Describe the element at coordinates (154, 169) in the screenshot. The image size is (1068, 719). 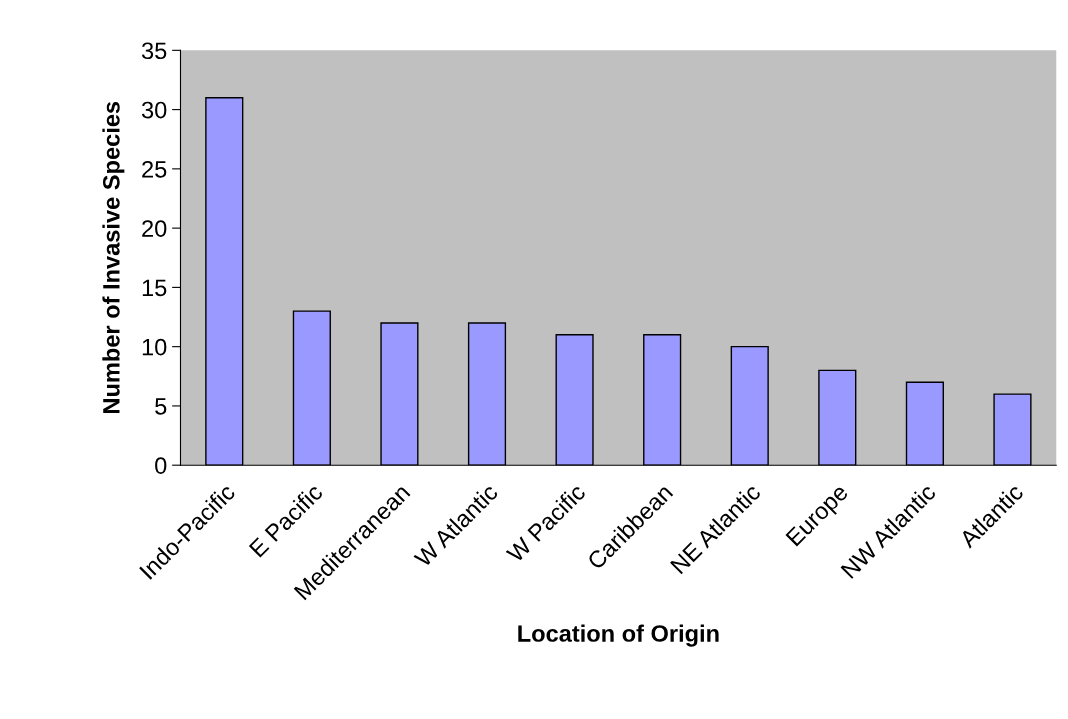
I see `y-tick-label: 25` at that location.